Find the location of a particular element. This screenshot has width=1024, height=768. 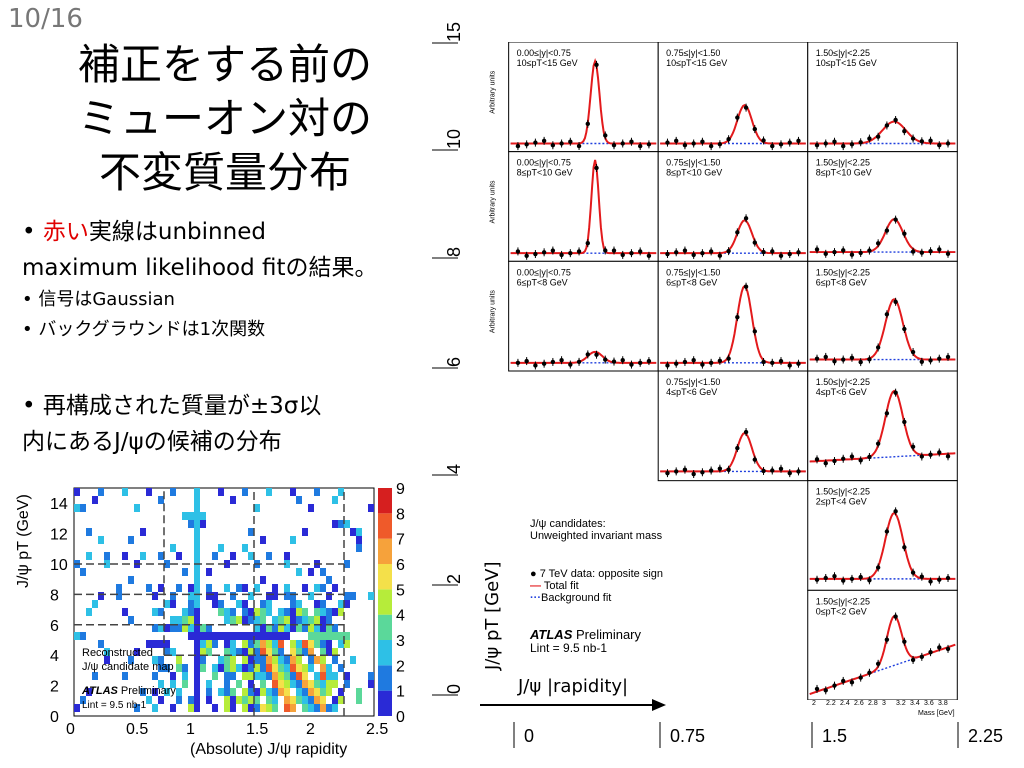

legend-header-2: Unweighted invariant mass is located at coordinates (596, 536).